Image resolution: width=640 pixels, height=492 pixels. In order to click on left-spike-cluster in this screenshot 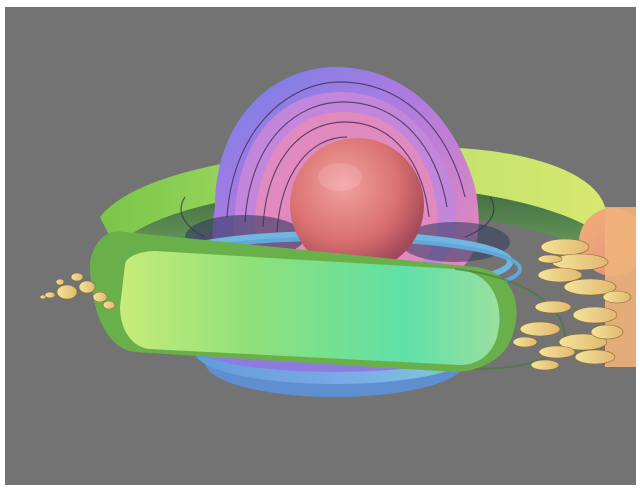, I will do `click(77, 291)`.